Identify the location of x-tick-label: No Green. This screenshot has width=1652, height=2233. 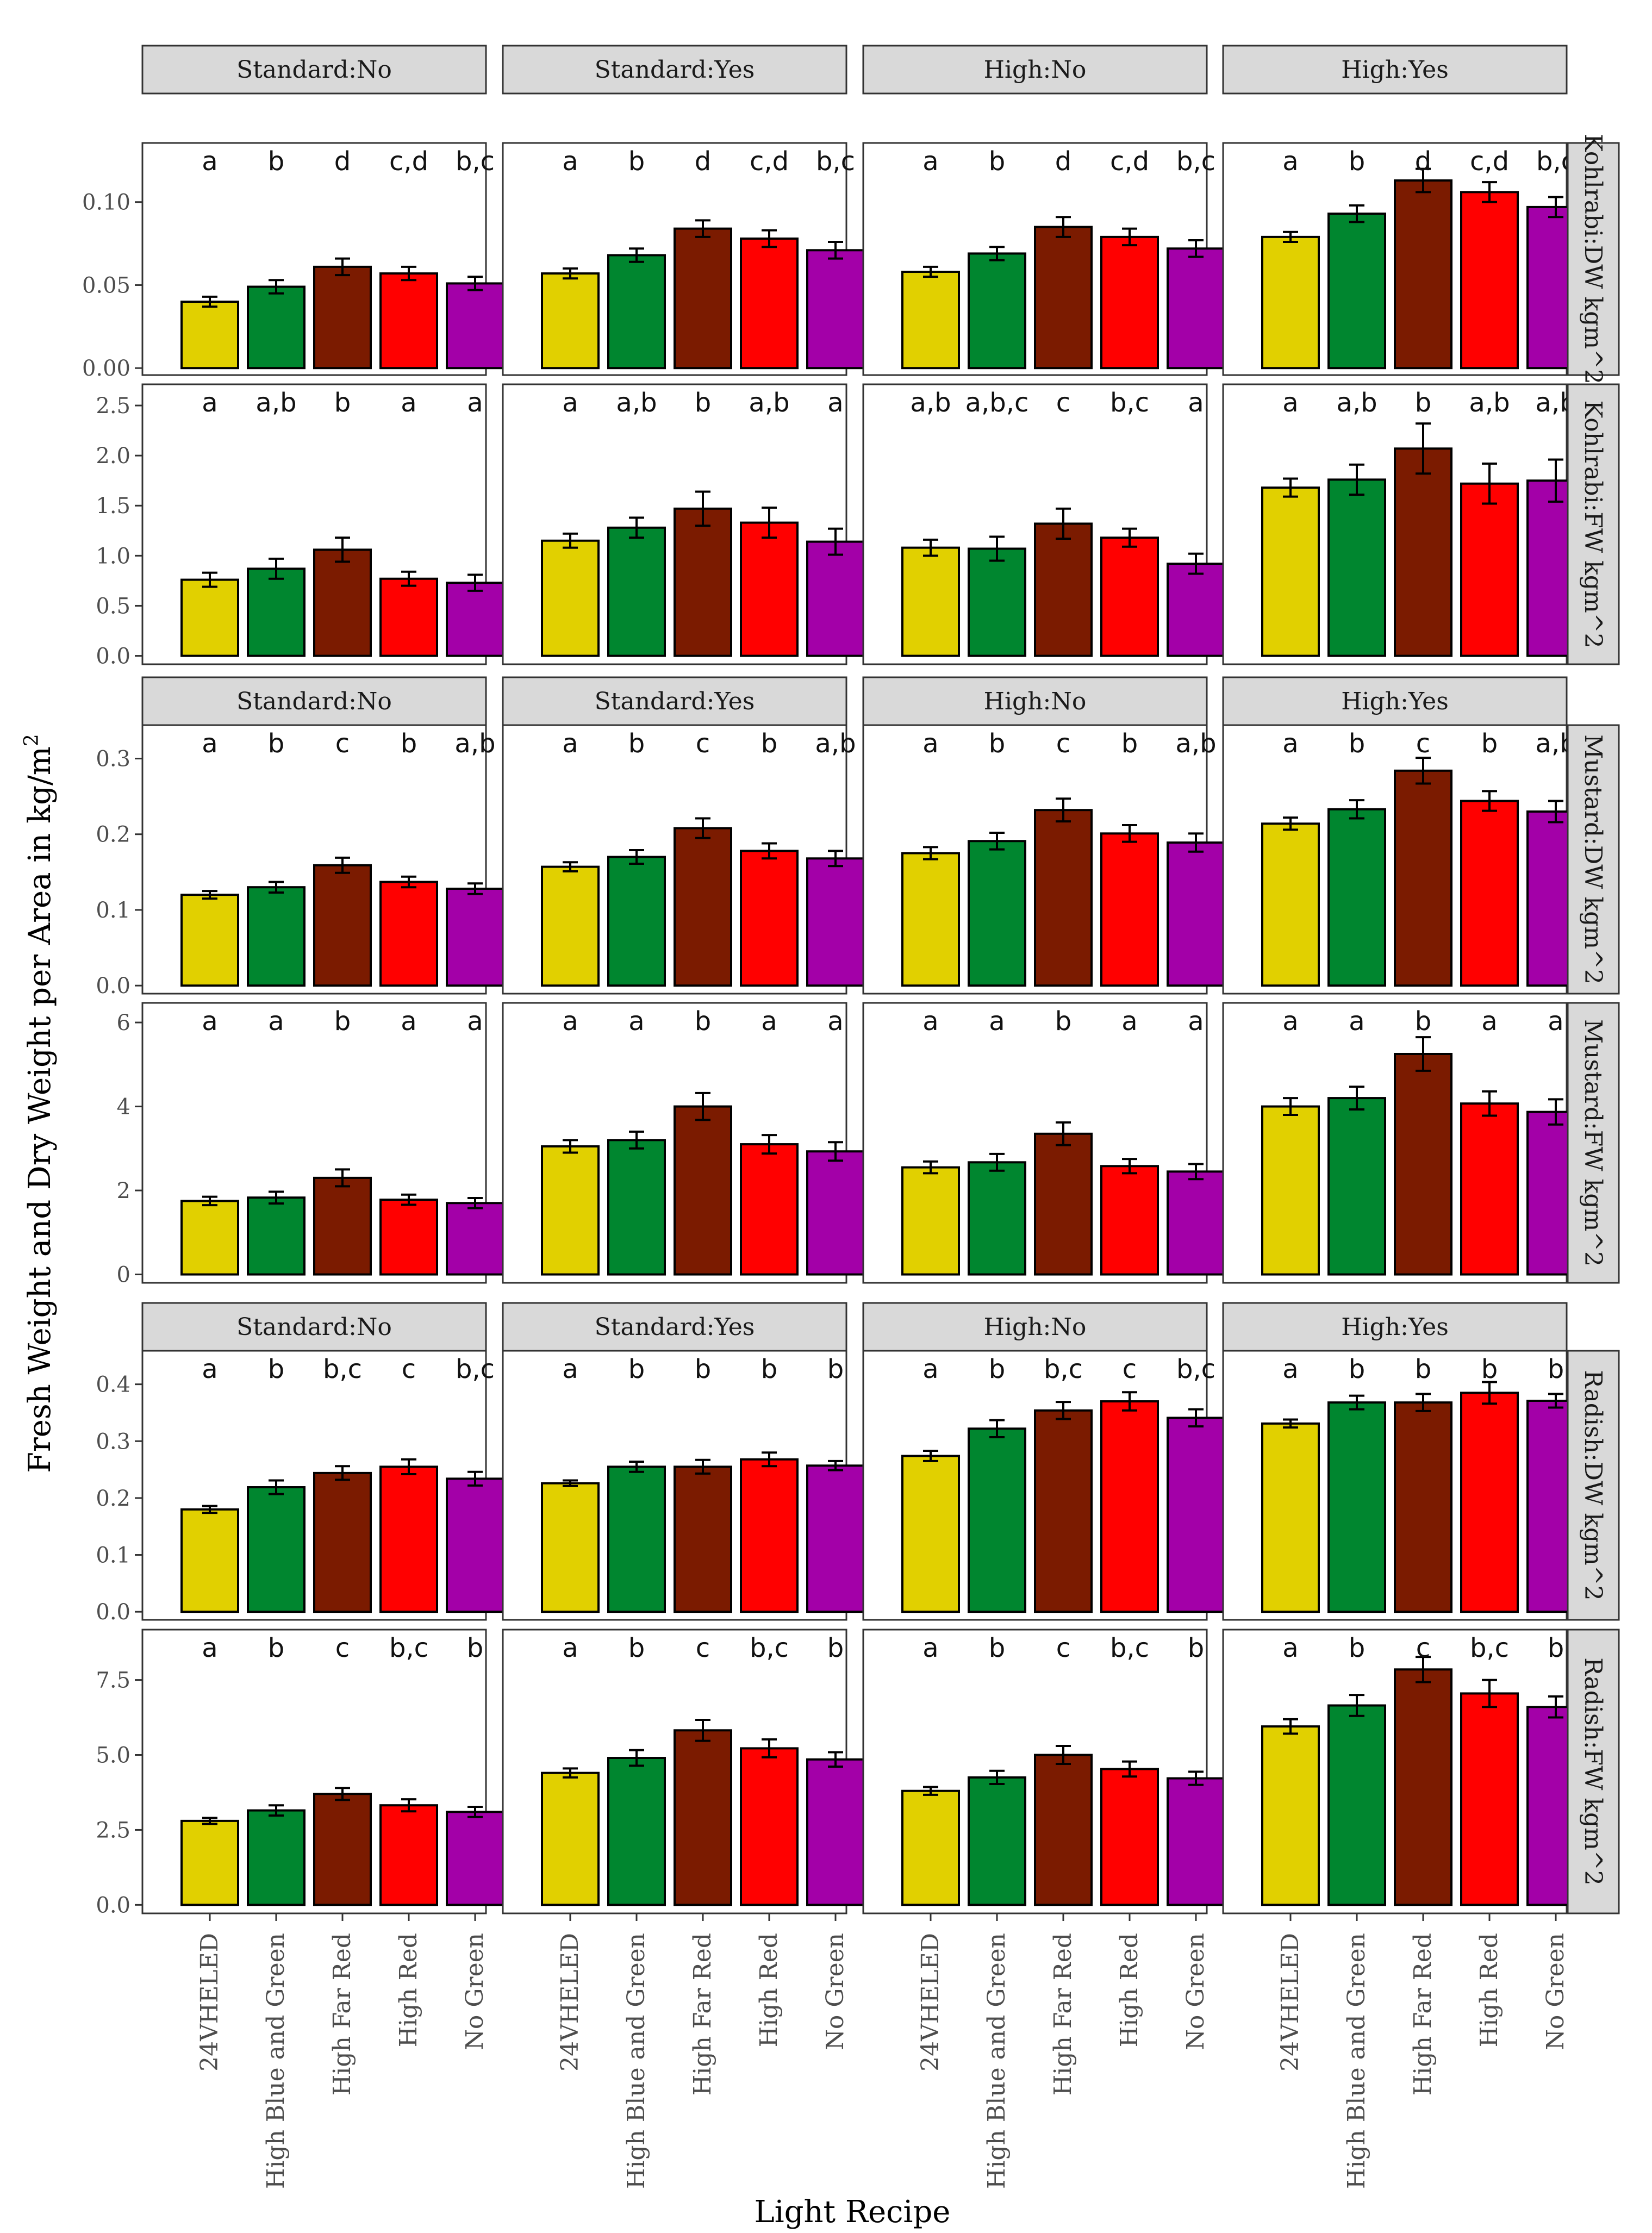
(835, 1991).